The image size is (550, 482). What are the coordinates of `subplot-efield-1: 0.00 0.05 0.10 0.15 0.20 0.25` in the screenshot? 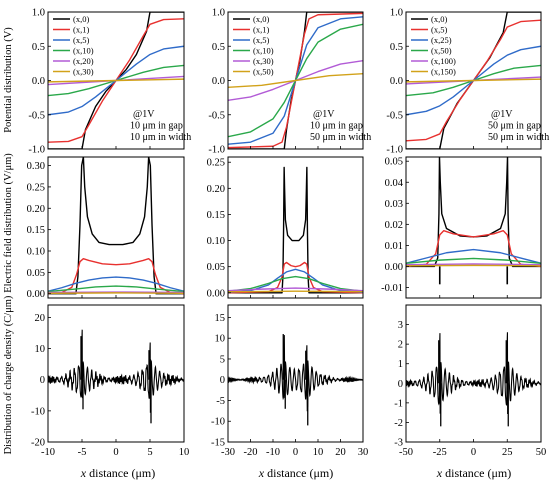 It's located at (285, 227).